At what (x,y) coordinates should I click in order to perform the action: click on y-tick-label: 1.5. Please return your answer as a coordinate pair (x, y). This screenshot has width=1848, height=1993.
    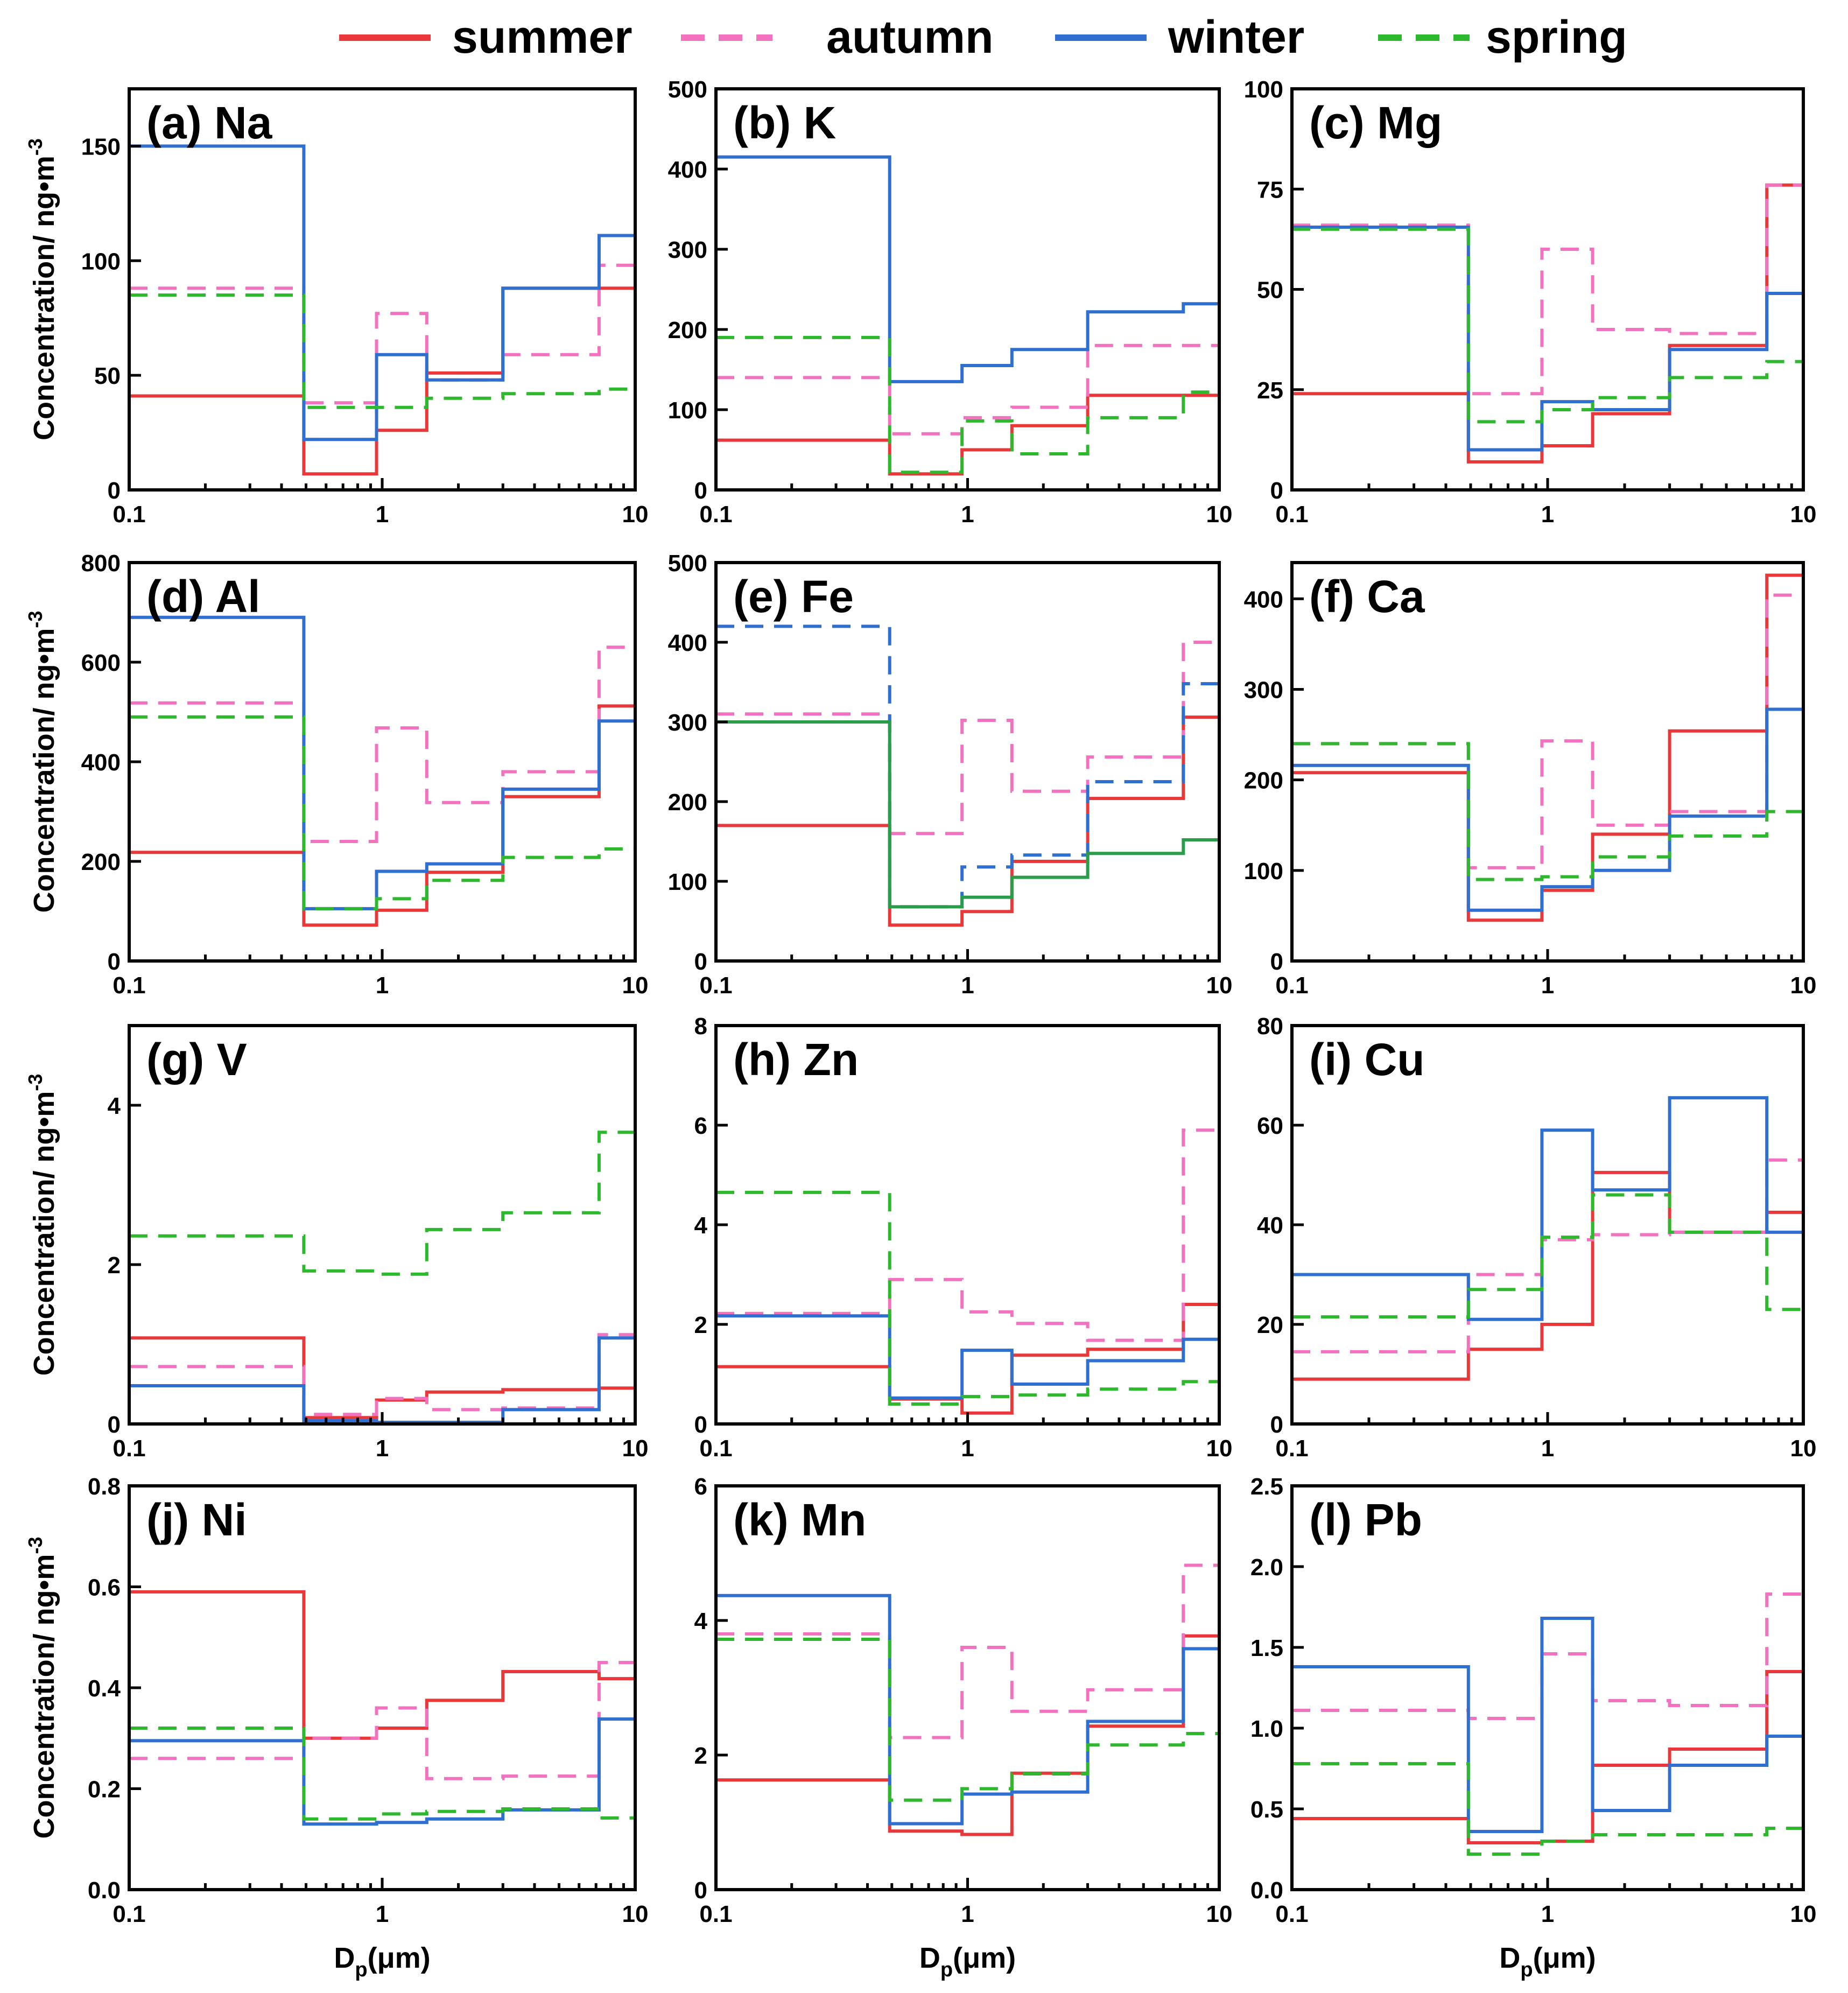
    Looking at the image, I should click on (1266, 1648).